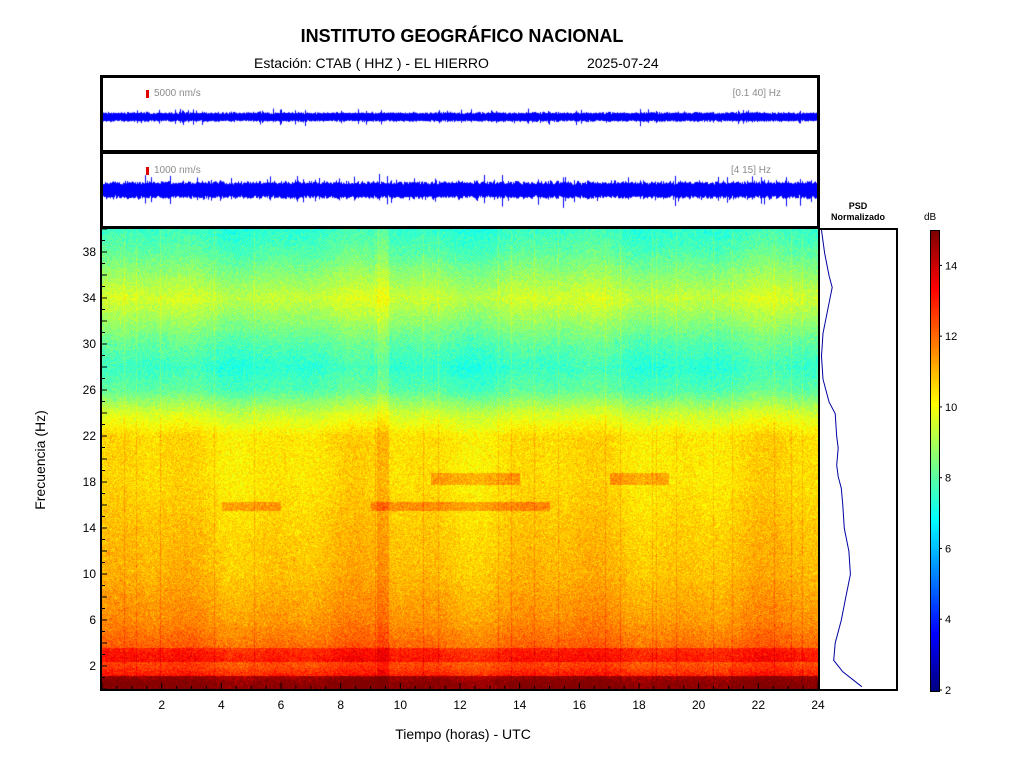 The height and width of the screenshot is (768, 1024). I want to click on colorbar-title: dB, so click(930, 217).